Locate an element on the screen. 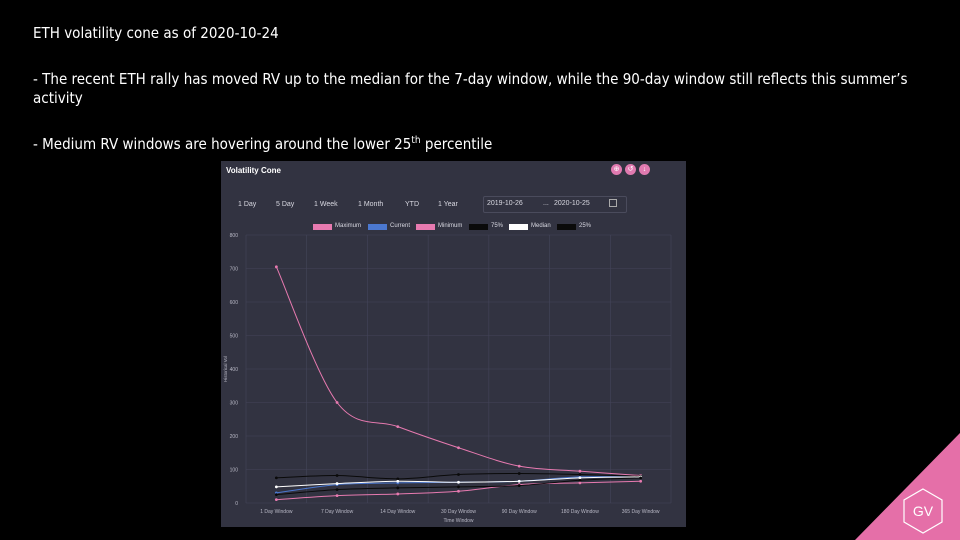  y-tick-label-6: 600 is located at coordinates (234, 303).